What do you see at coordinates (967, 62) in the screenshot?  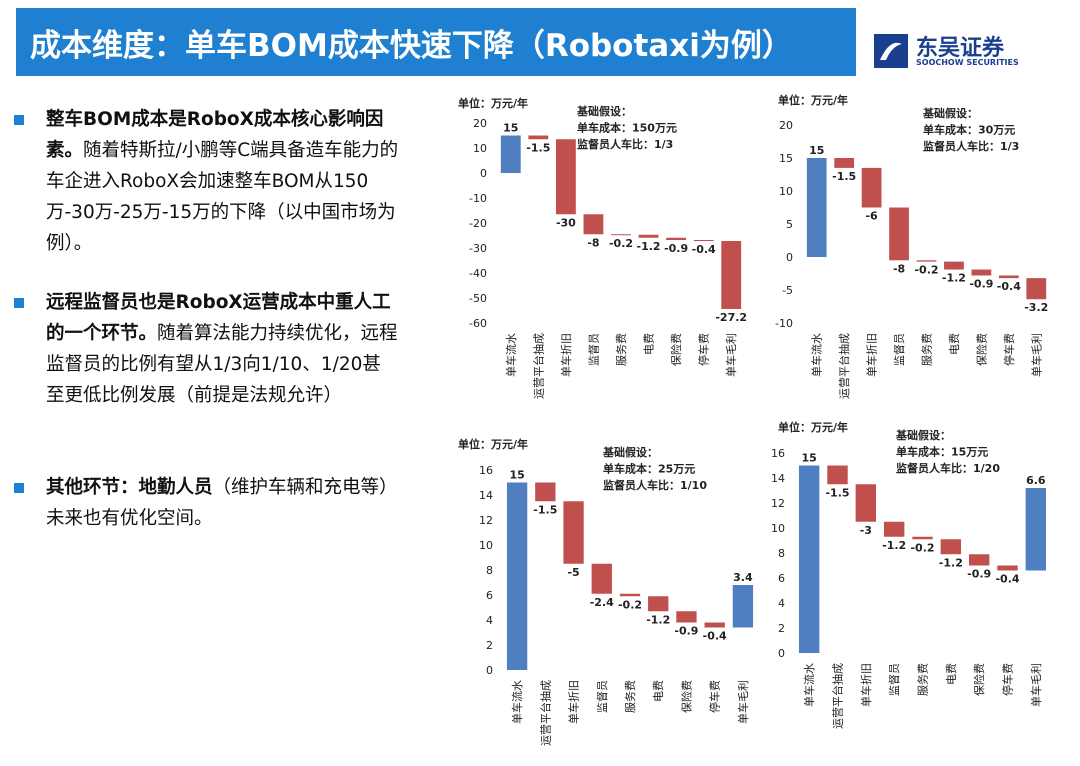 I see `logo-subtext: SOOCHOW SECURITIES` at bounding box center [967, 62].